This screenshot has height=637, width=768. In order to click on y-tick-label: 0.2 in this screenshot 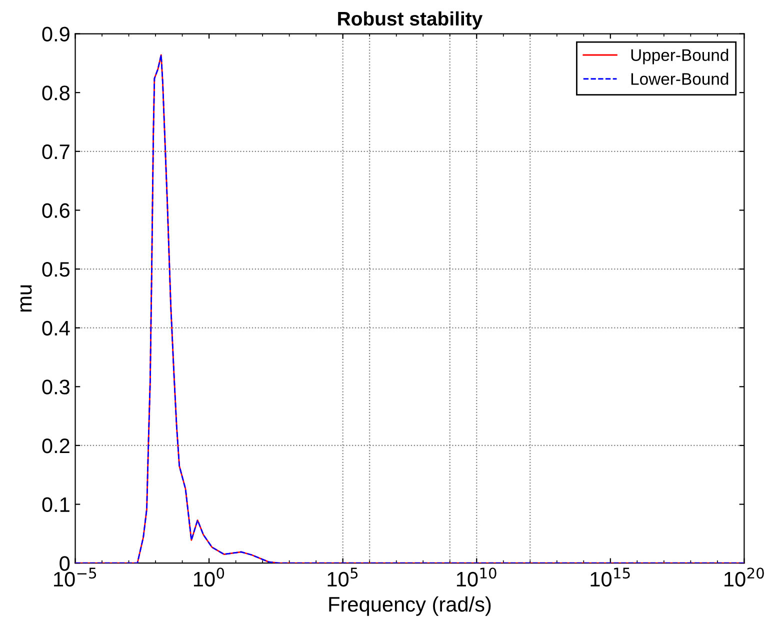, I will do `click(56, 446)`.